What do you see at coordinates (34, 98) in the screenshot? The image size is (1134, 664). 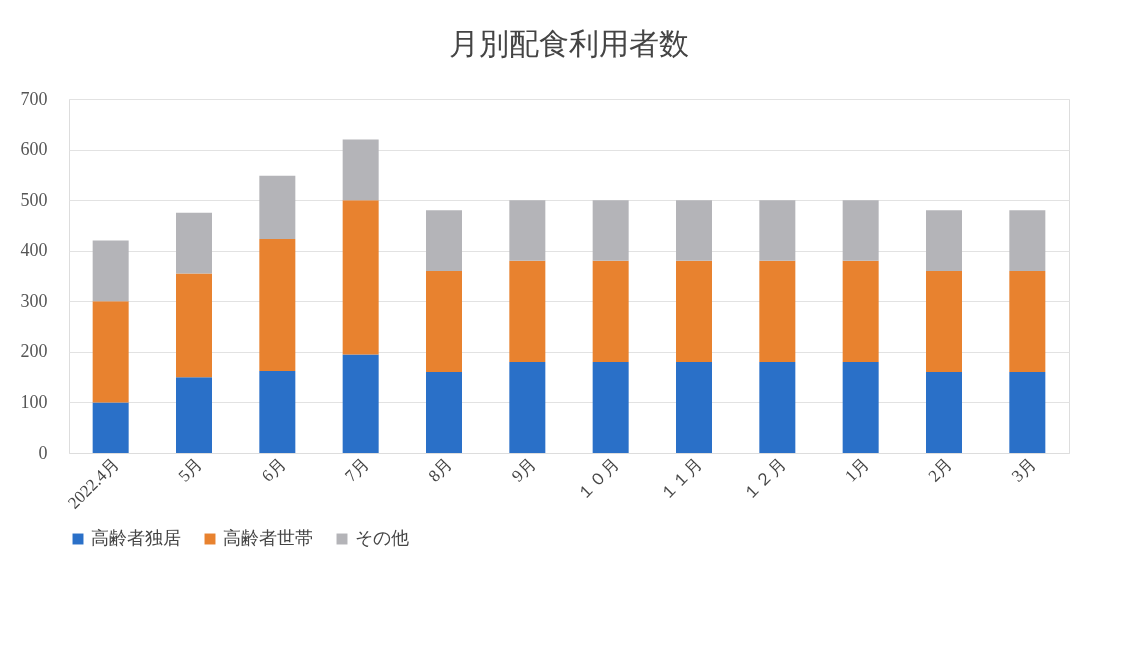 I see `y-tick-label: 700` at bounding box center [34, 98].